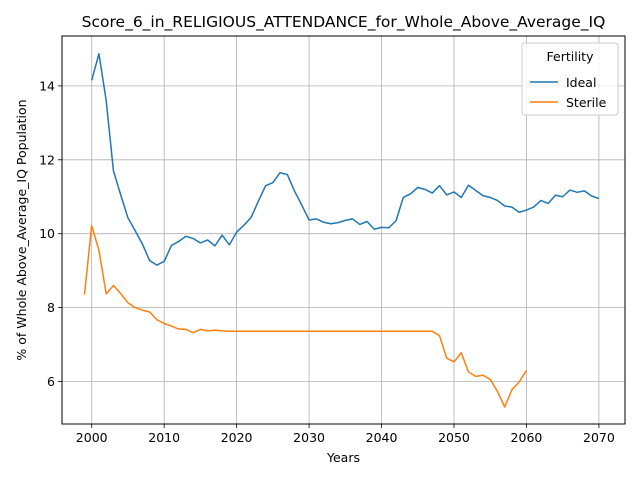  I want to click on legend: Fertility Ideal Sterile, so click(570, 79).